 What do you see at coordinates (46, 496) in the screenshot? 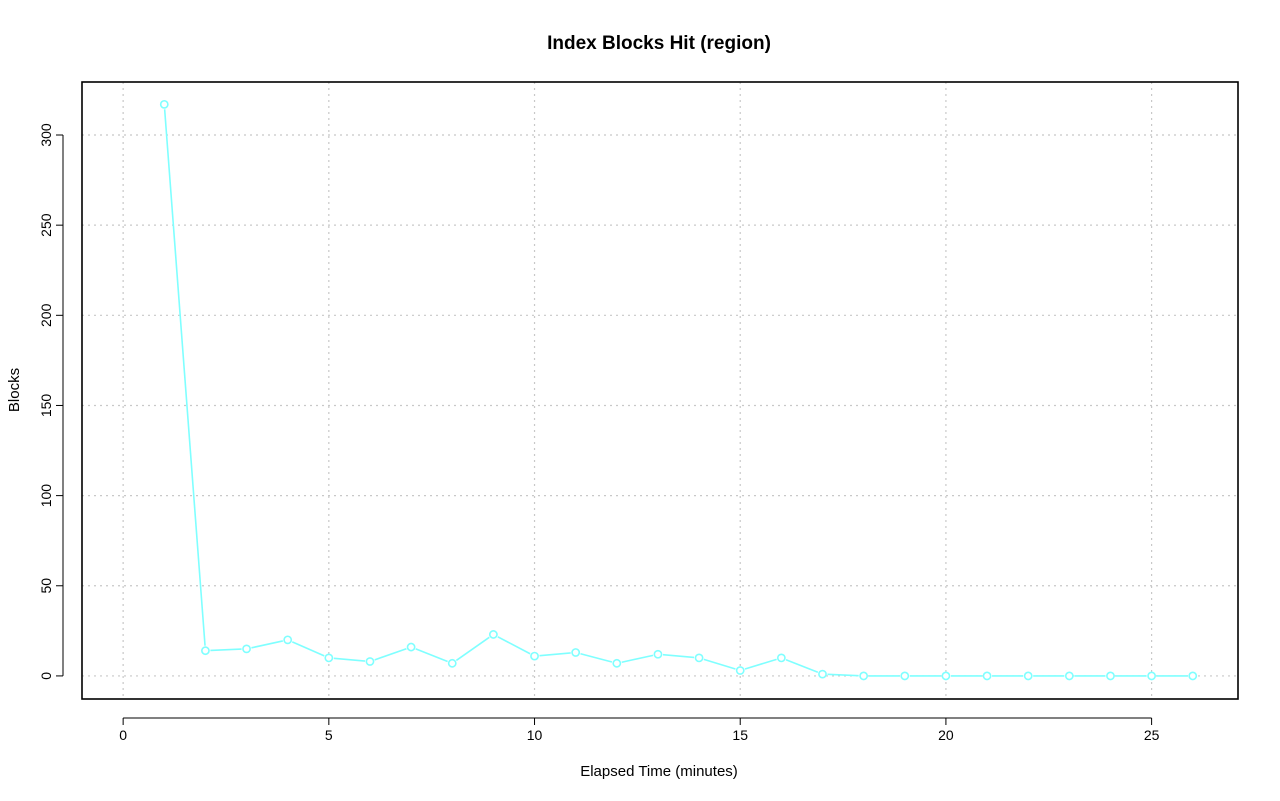
I see `y-tick-label: 100` at bounding box center [46, 496].